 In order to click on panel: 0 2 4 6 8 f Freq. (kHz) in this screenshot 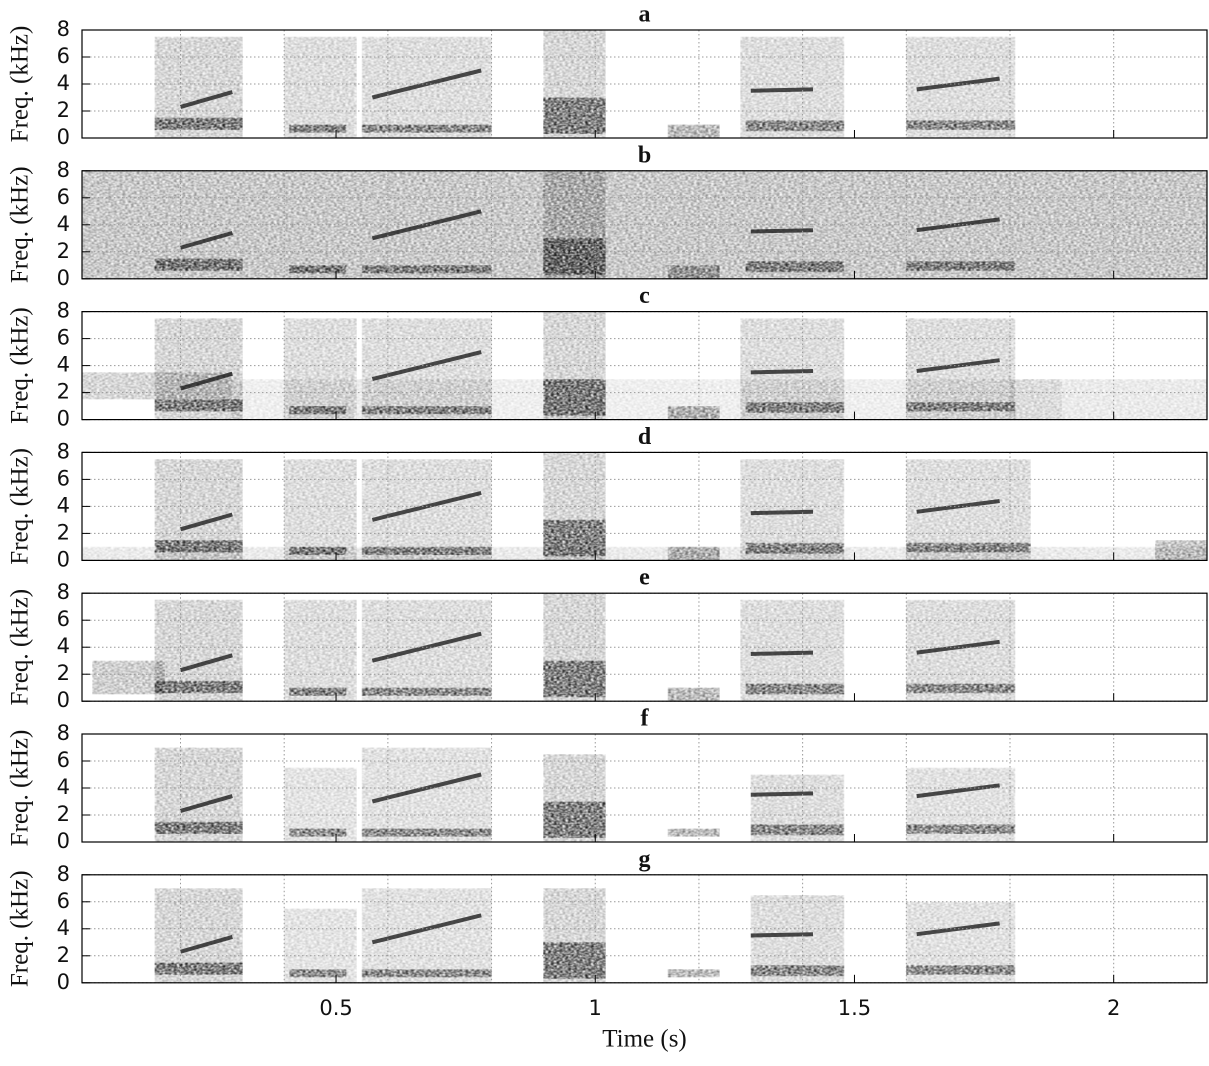, I will do `click(607, 779)`.